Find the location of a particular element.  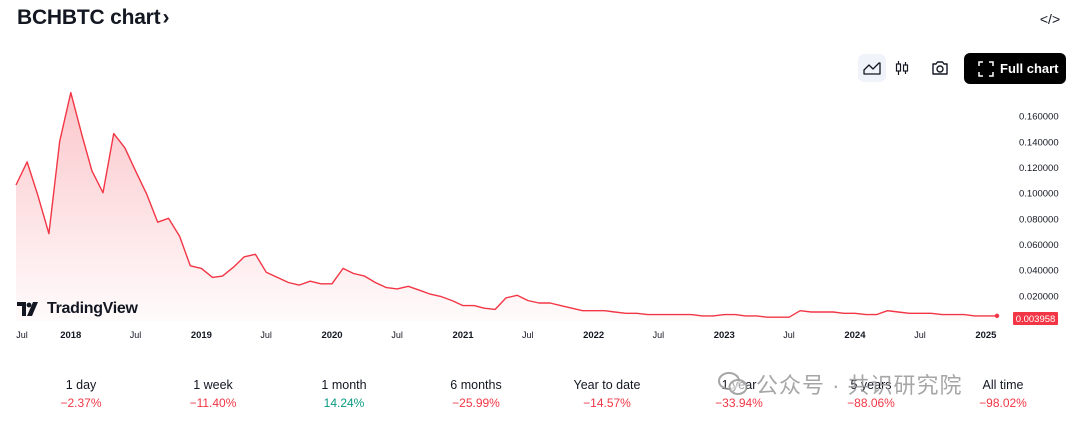

period-label: Year to date is located at coordinates (607, 385).